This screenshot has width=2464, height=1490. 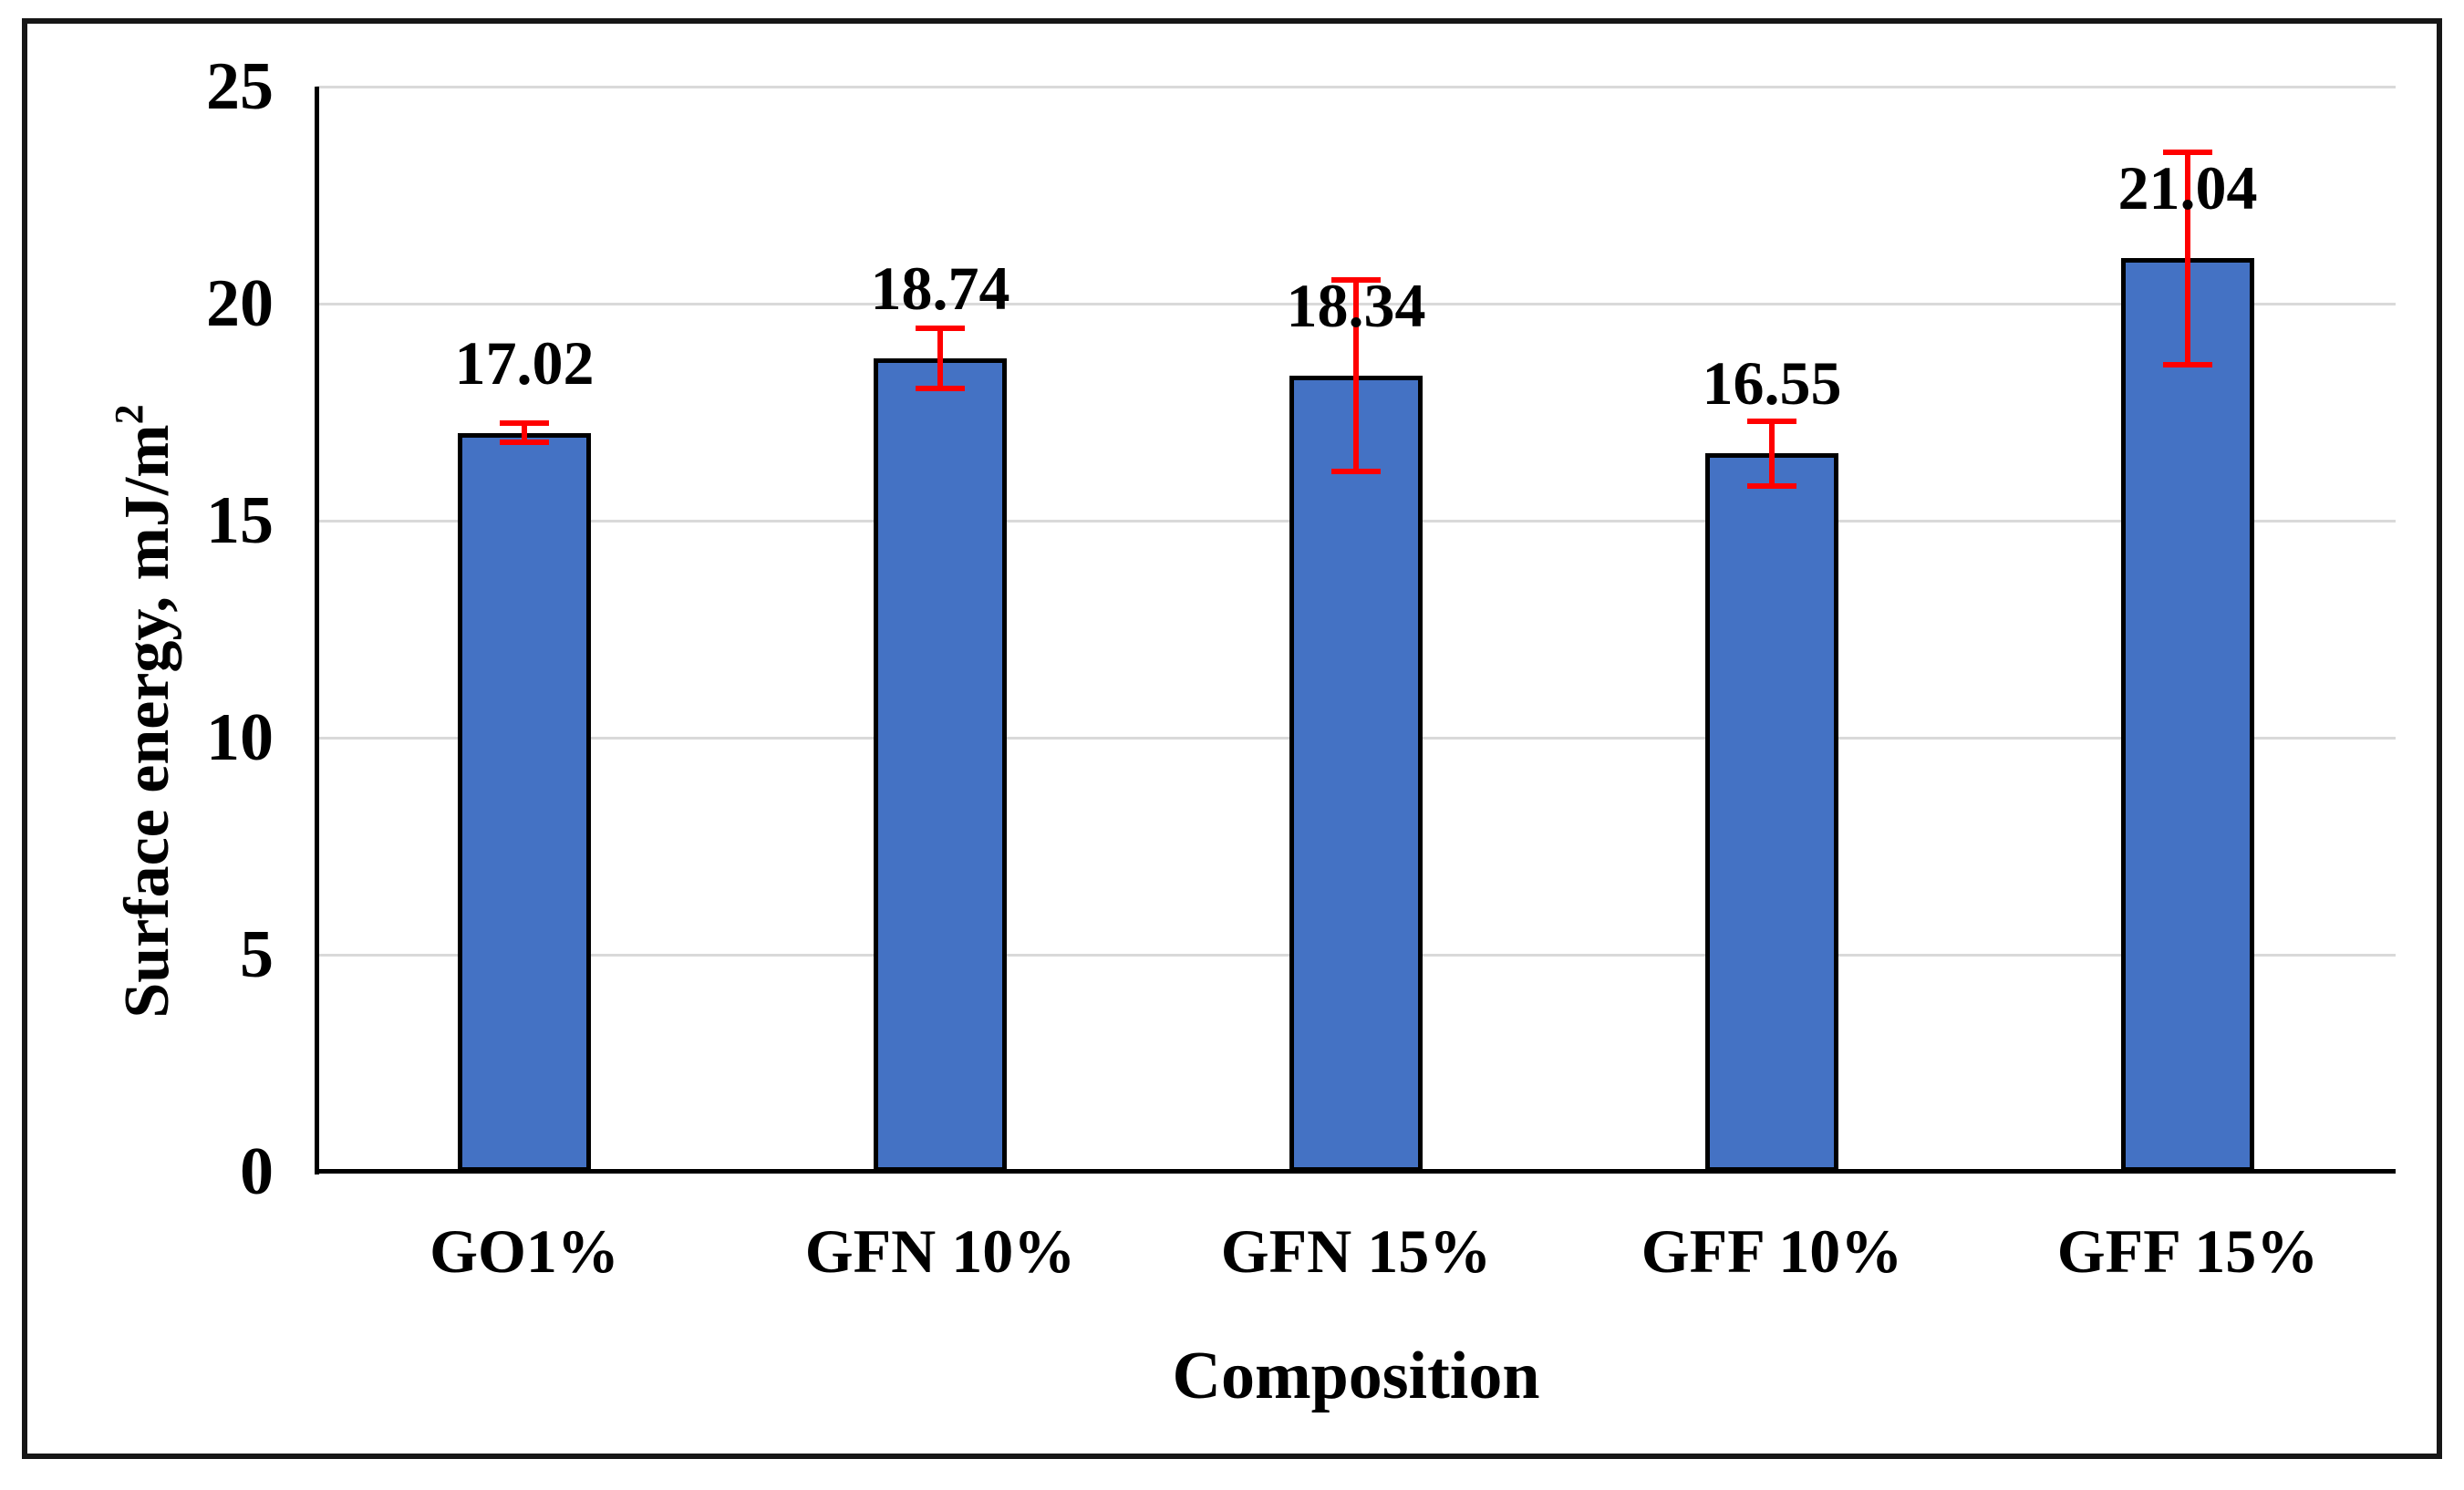 What do you see at coordinates (240, 520) in the screenshot?
I see `y-tick-label: 15` at bounding box center [240, 520].